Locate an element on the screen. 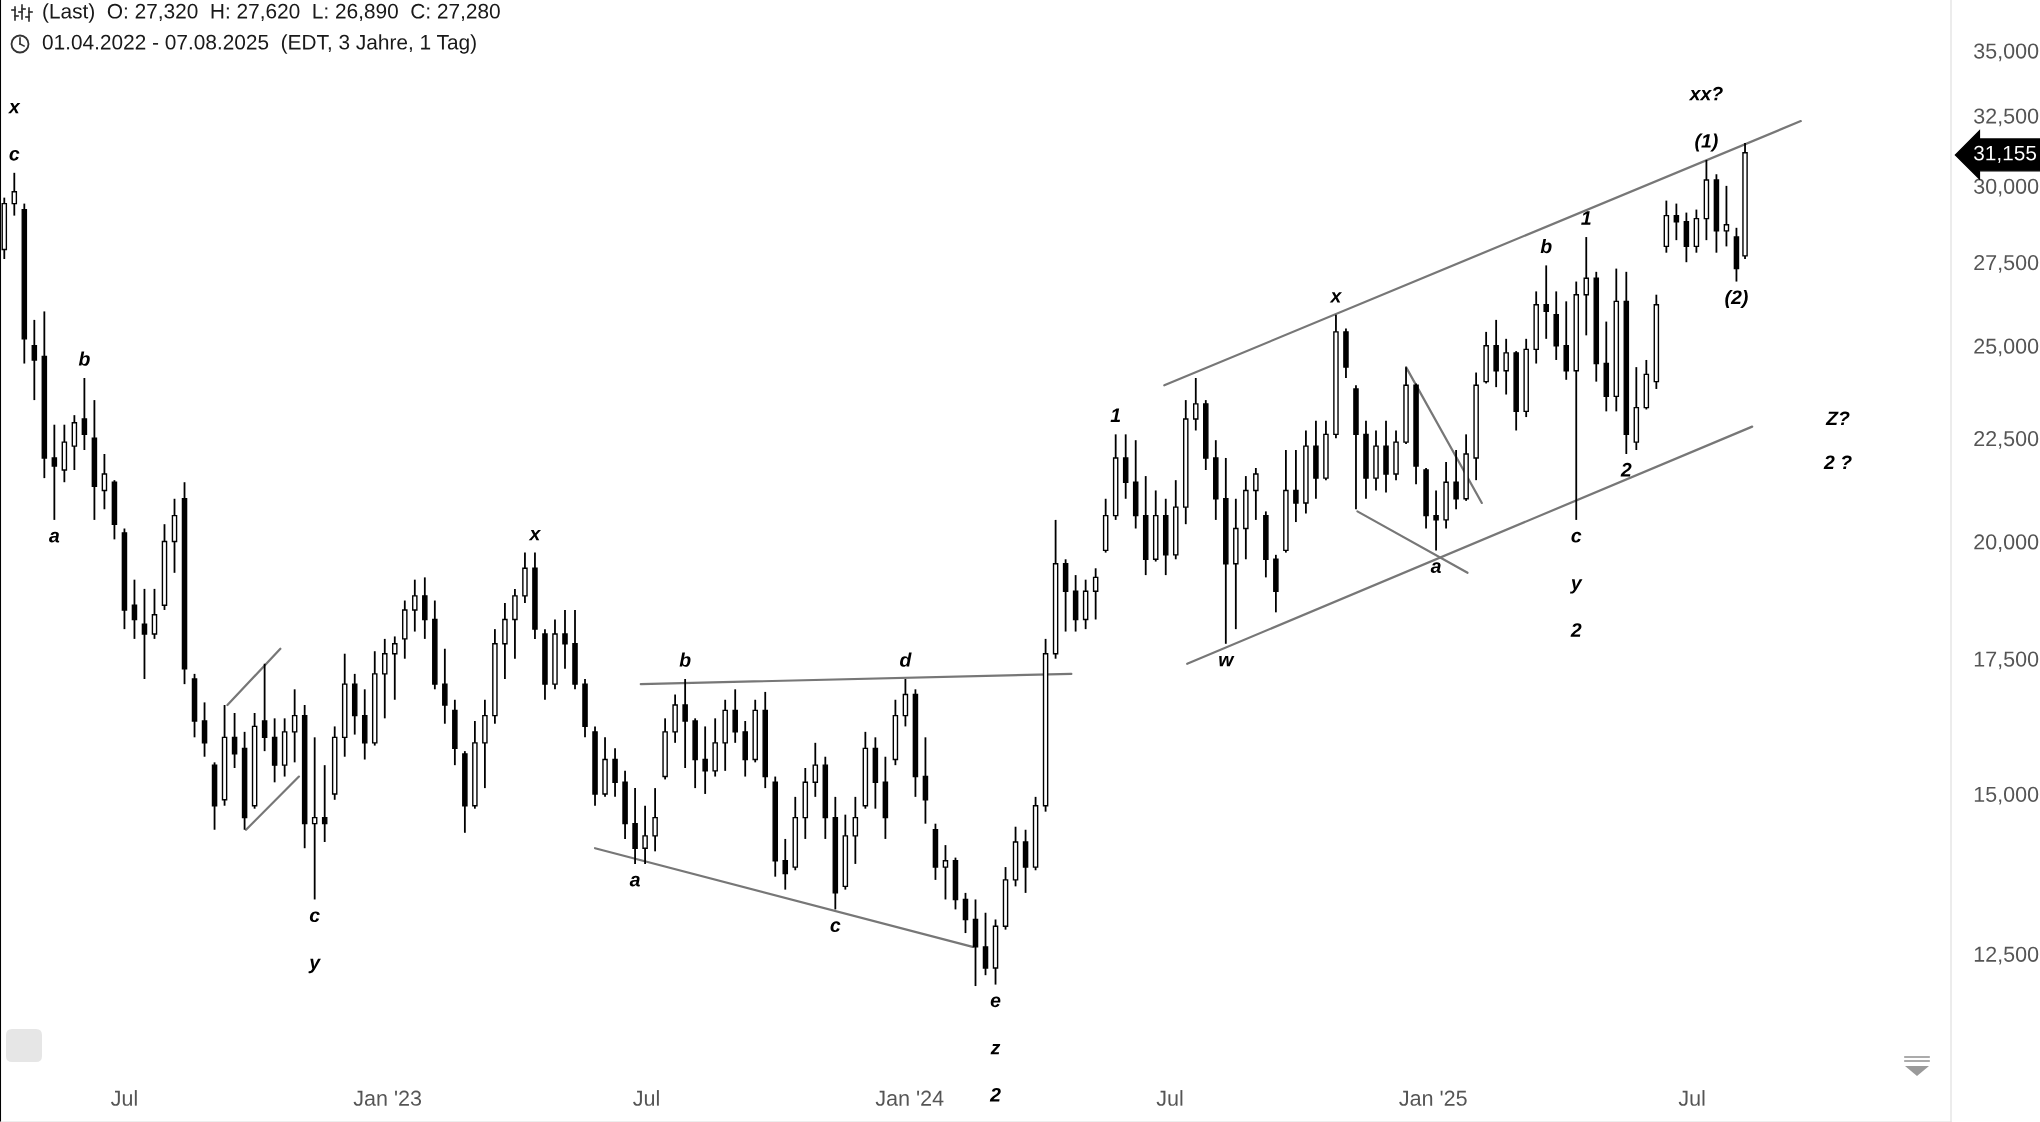 The width and height of the screenshot is (2040, 1122). y-tick-label: 12,500 is located at coordinates (2006, 955).